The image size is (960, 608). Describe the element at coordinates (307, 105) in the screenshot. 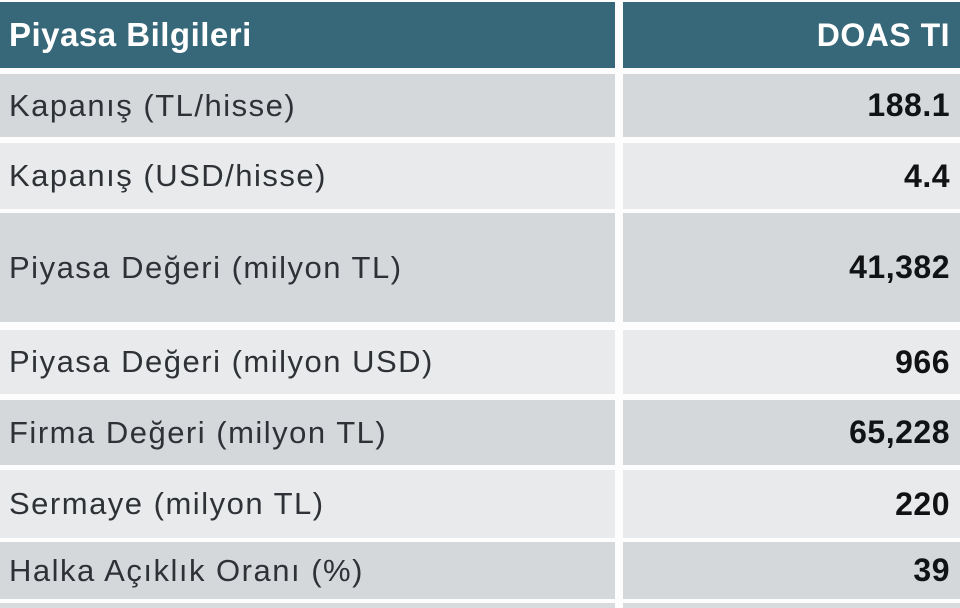

I see `row-label-cell: Kapanış (TL/hisse)` at that location.